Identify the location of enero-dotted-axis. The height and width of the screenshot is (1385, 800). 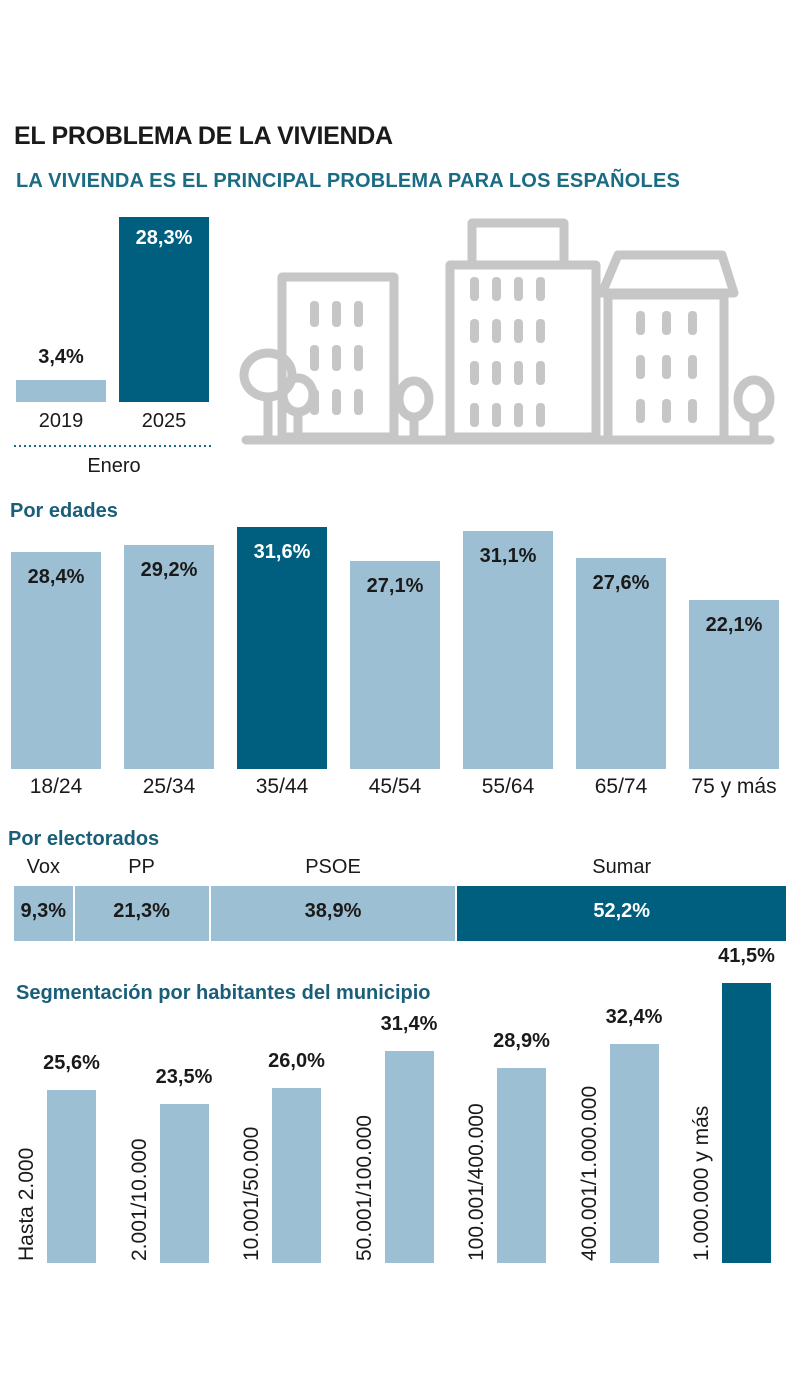
(113, 446).